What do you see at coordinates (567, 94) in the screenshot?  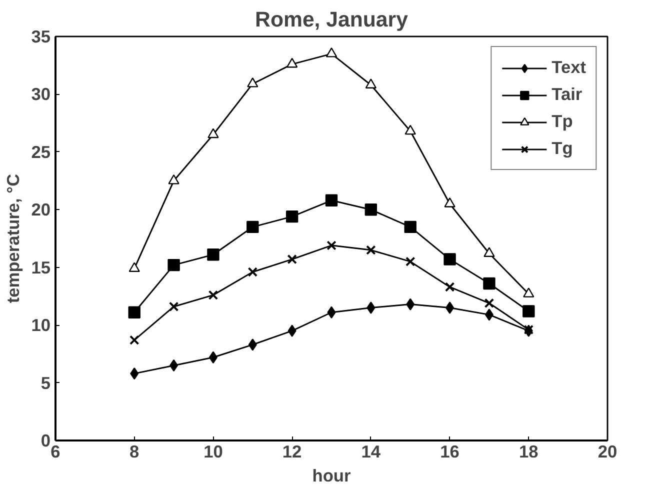 I see `legend-label: Tair` at bounding box center [567, 94].